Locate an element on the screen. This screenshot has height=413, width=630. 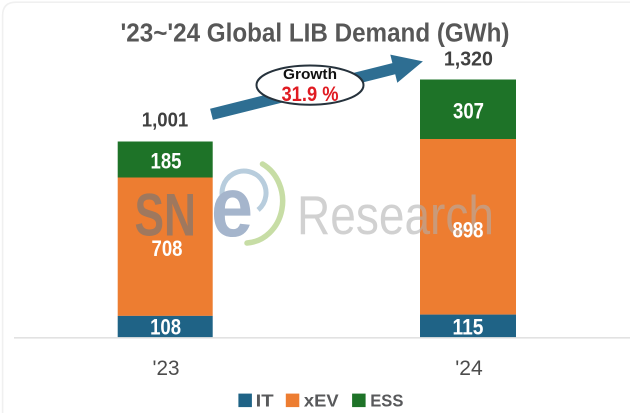
svg-text: xEV is located at coordinates (321, 401).